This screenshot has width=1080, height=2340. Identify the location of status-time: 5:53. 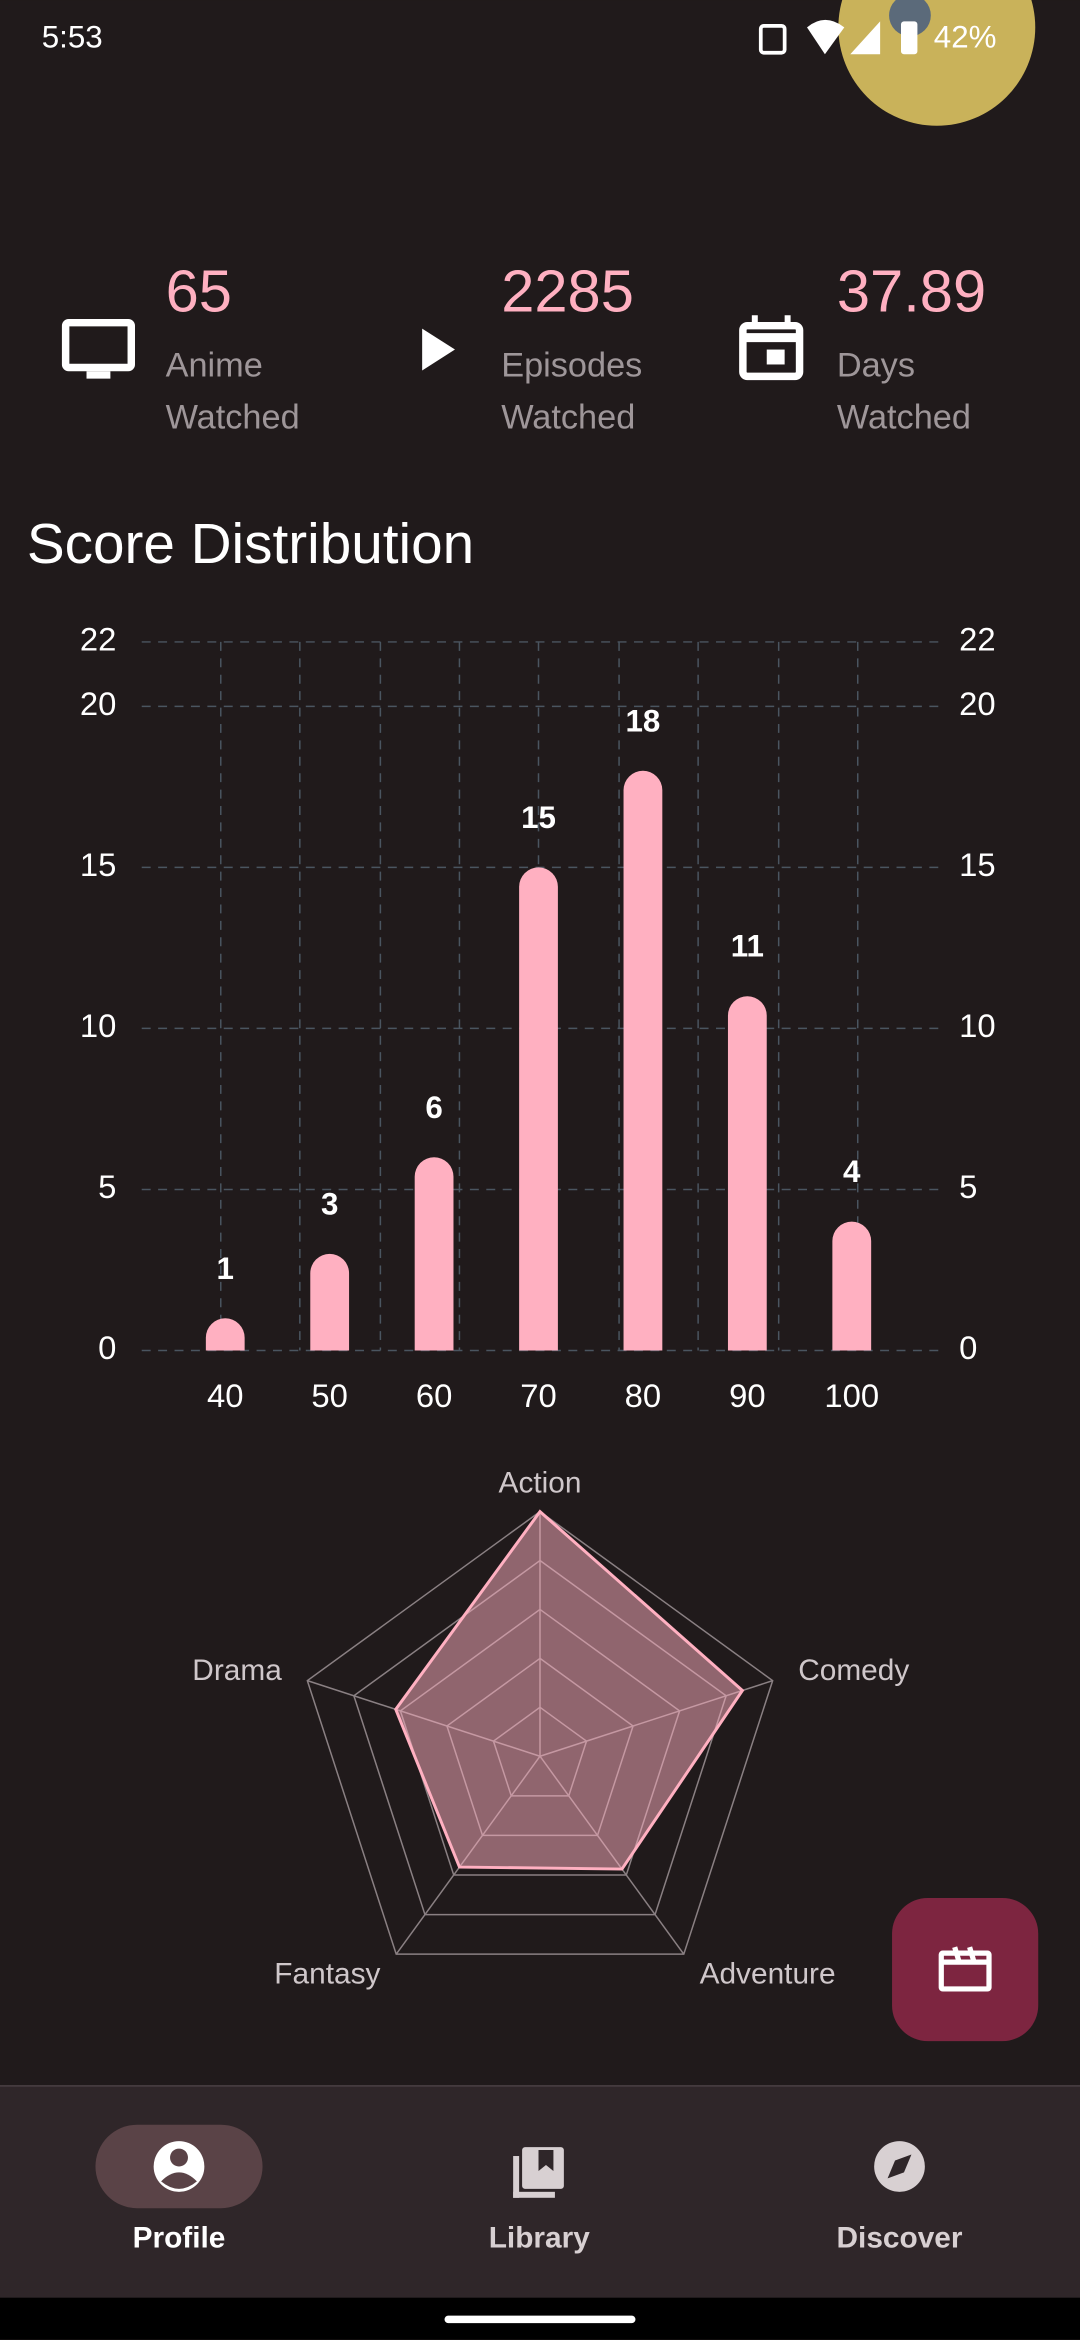
(72, 37).